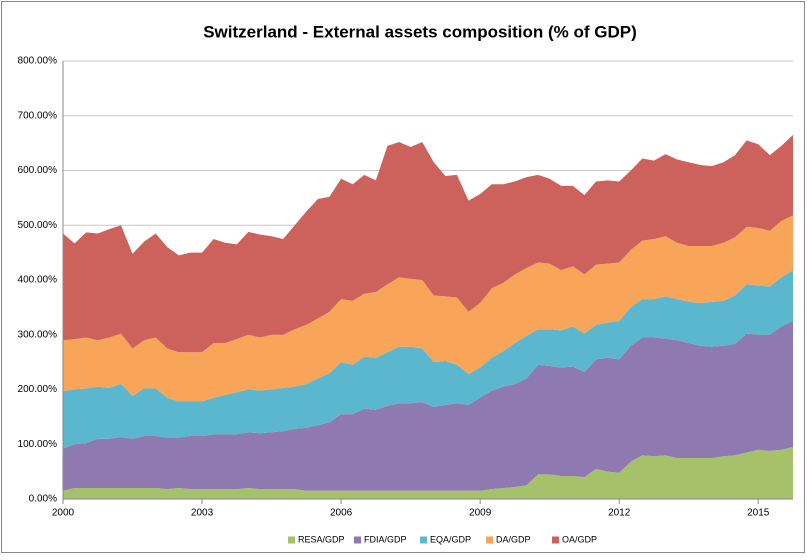 This screenshot has height=560, width=807. What do you see at coordinates (63, 513) in the screenshot?
I see `x-tick-label: 2000` at bounding box center [63, 513].